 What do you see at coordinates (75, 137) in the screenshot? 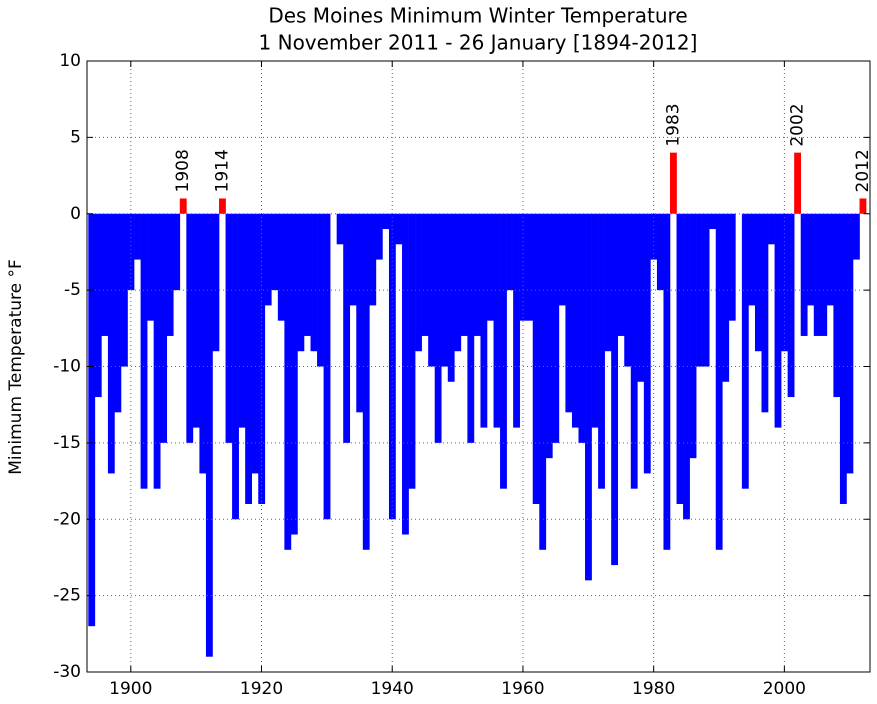
I see `y-tick-label: 5` at bounding box center [75, 137].